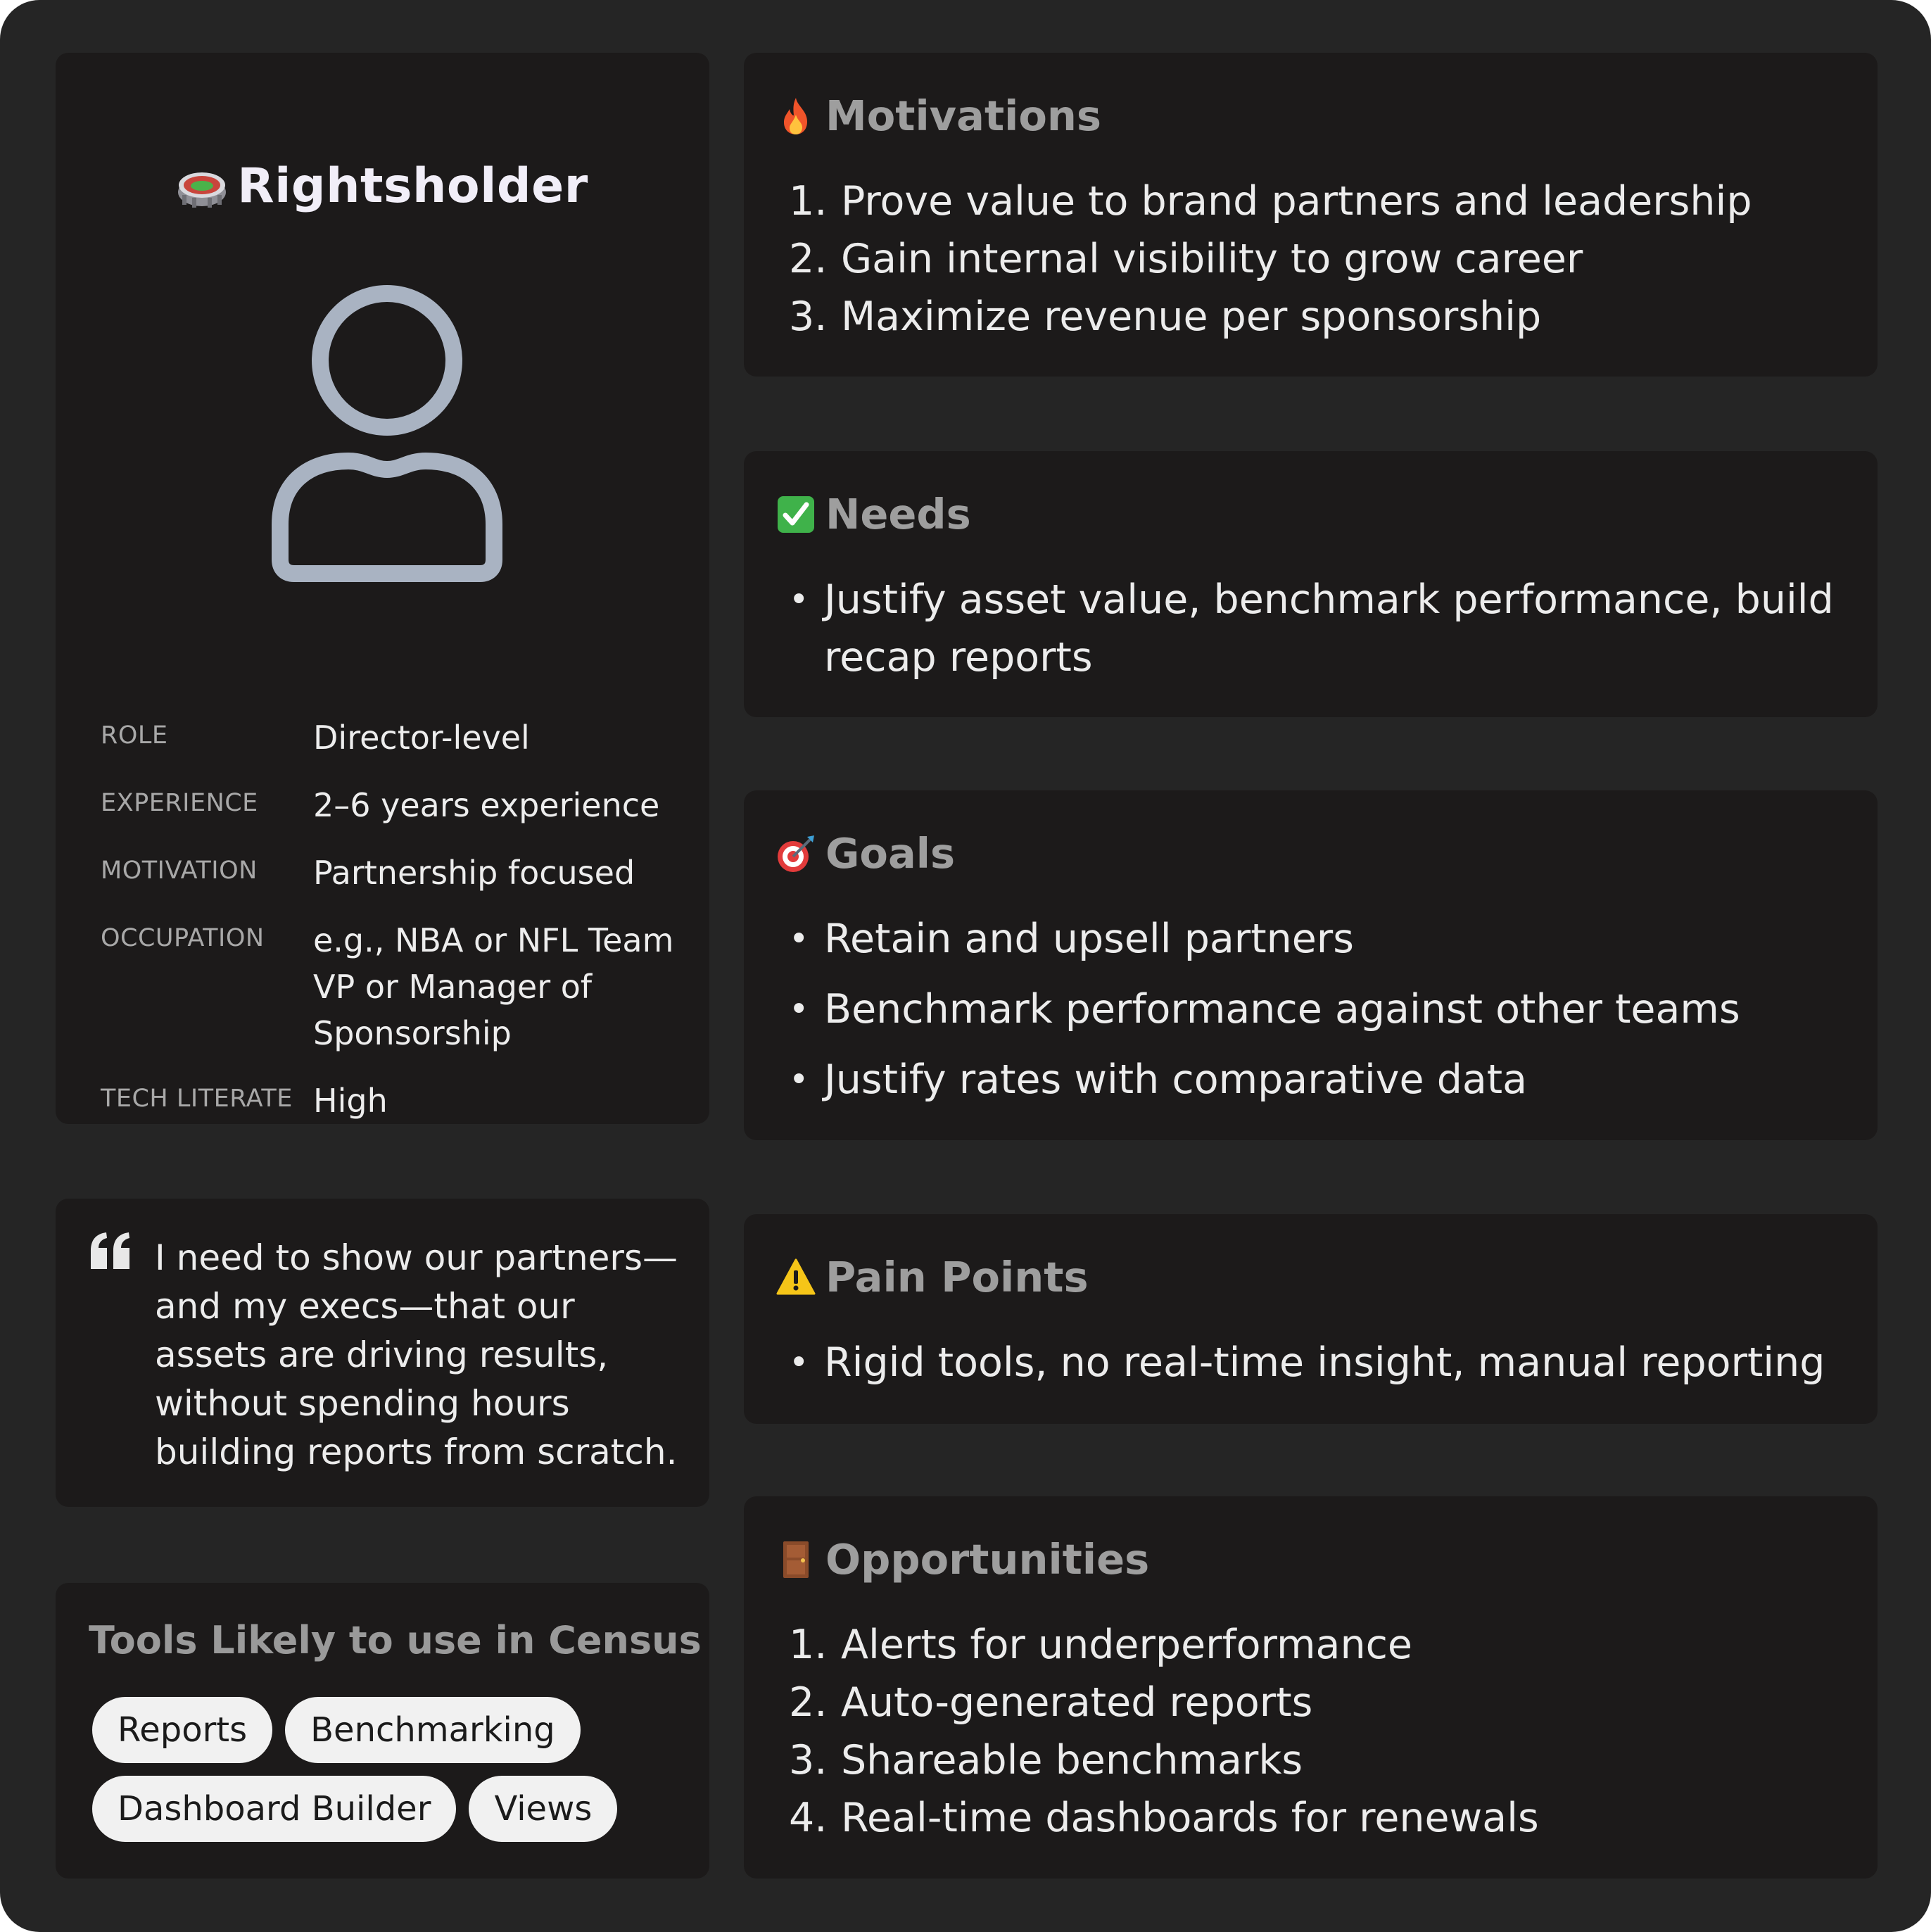  Describe the element at coordinates (1190, 1818) in the screenshot. I see `list-text: Real-time dashboards for renewals` at that location.